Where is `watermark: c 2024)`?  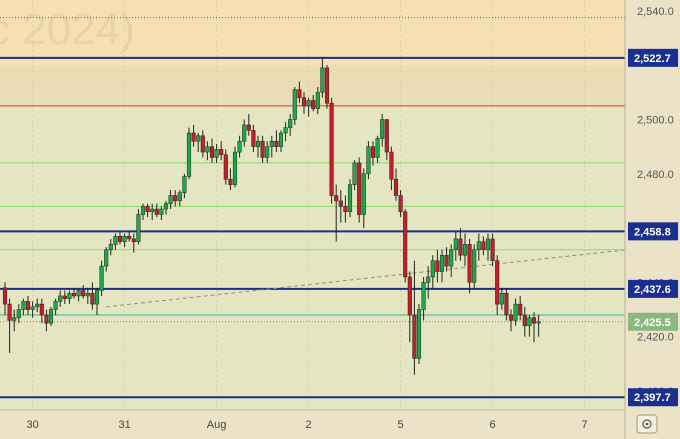
watermark: c 2024) is located at coordinates (67, 29).